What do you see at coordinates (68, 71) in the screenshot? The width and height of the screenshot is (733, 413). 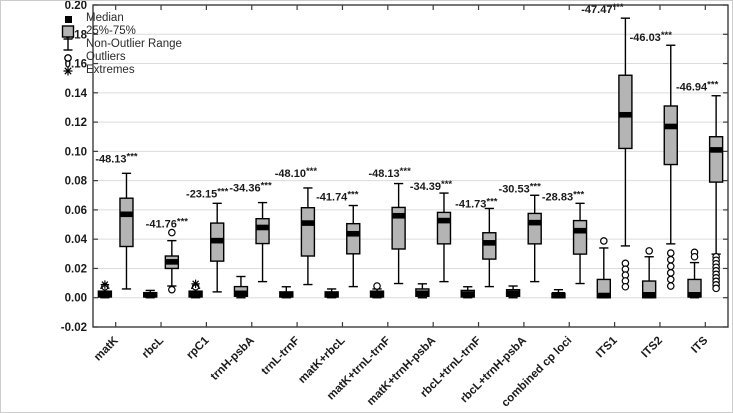 I see `extreme-asterisk-icon` at bounding box center [68, 71].